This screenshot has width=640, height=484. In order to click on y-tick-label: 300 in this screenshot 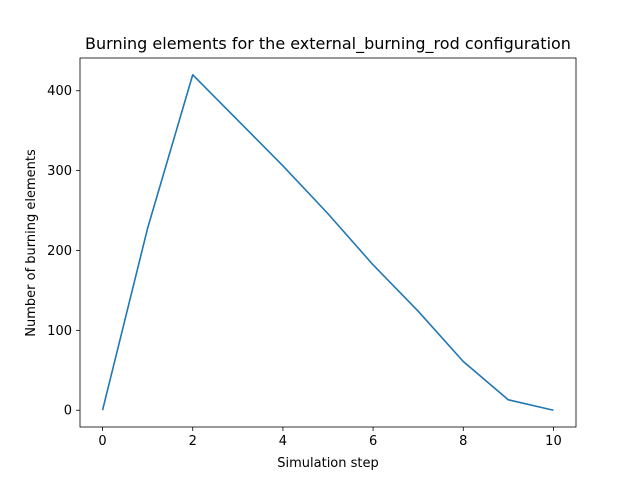, I will do `click(59, 171)`.